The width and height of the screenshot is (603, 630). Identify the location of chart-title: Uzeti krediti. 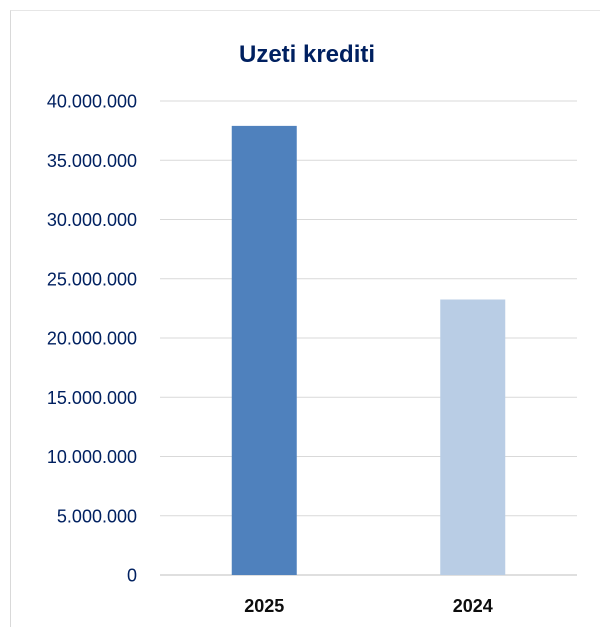
(307, 54).